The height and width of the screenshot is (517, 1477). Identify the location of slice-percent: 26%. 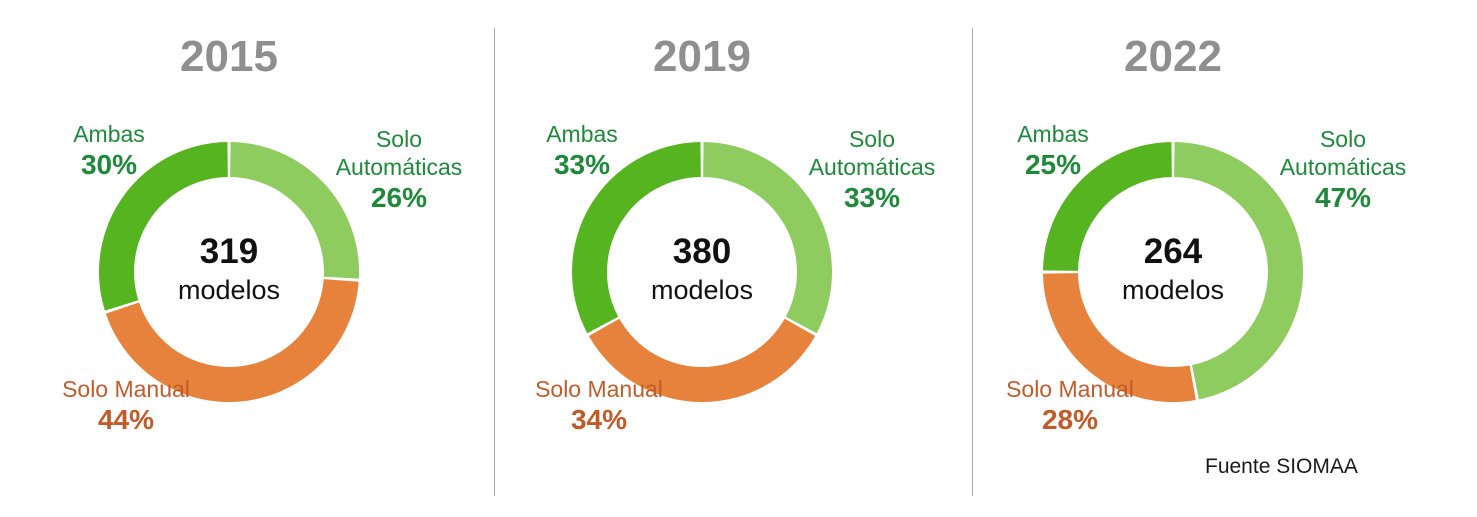
(399, 197).